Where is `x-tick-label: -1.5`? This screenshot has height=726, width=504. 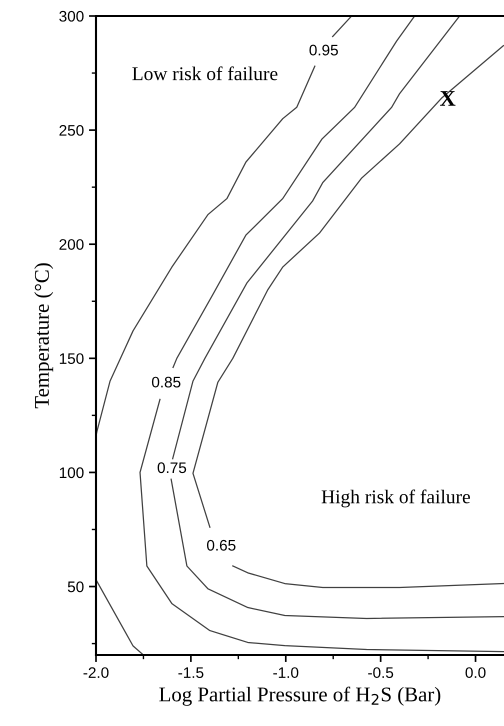 x-tick-label: -1.5 is located at coordinates (191, 672).